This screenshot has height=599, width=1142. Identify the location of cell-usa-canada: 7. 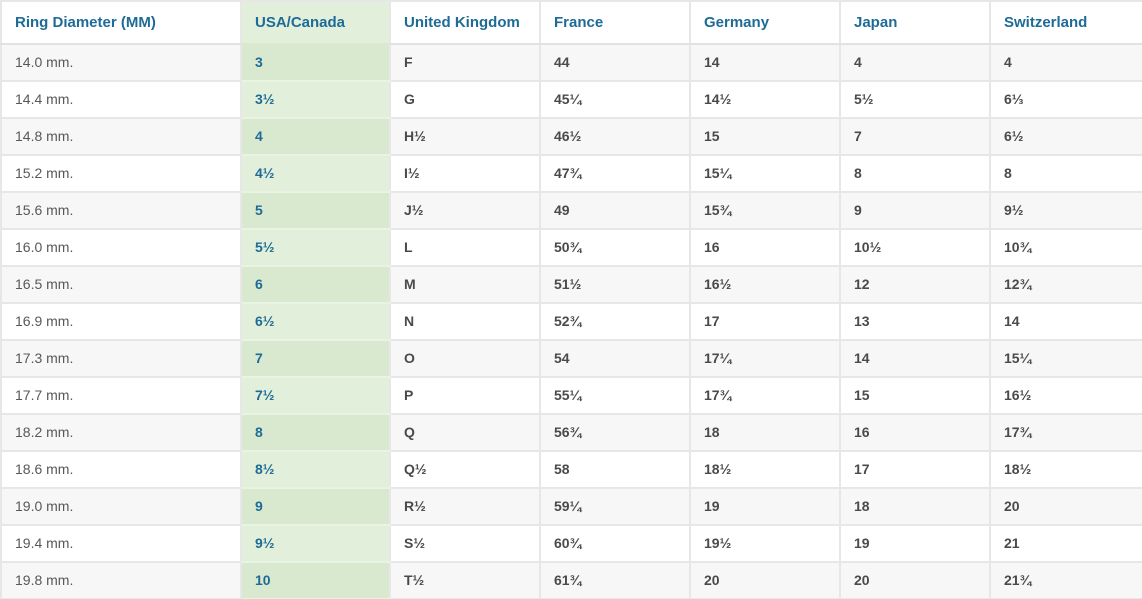
(316, 359).